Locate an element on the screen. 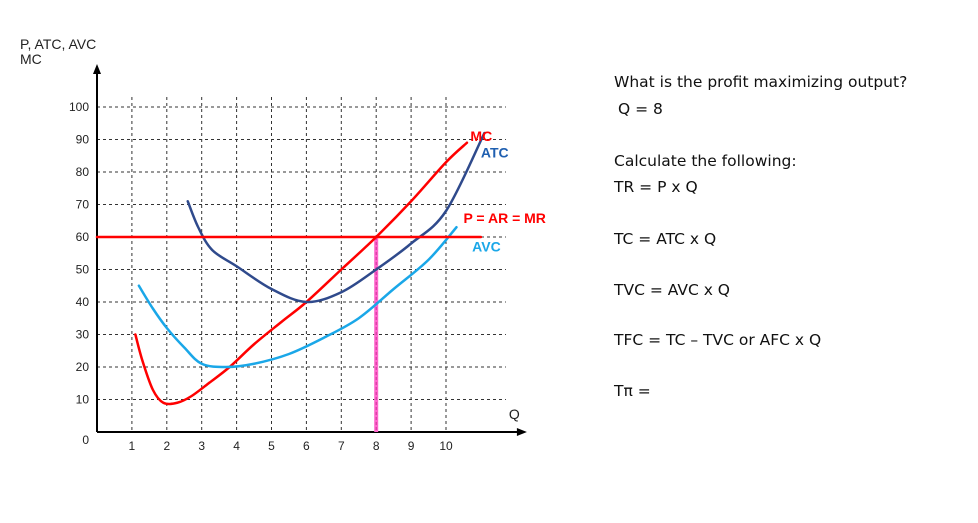 The image size is (978, 523). y-tick-label-70: 70 is located at coordinates (83, 205).